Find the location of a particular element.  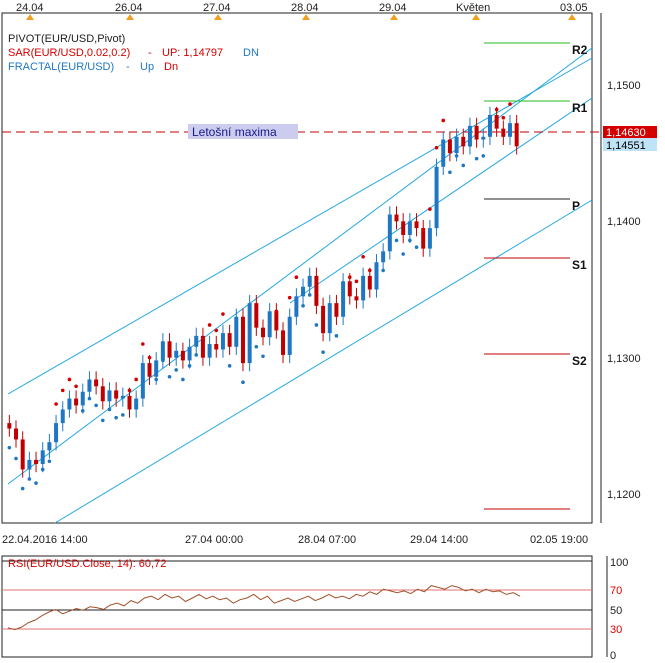

last-price-label: 1,14551 is located at coordinates (626, 146).